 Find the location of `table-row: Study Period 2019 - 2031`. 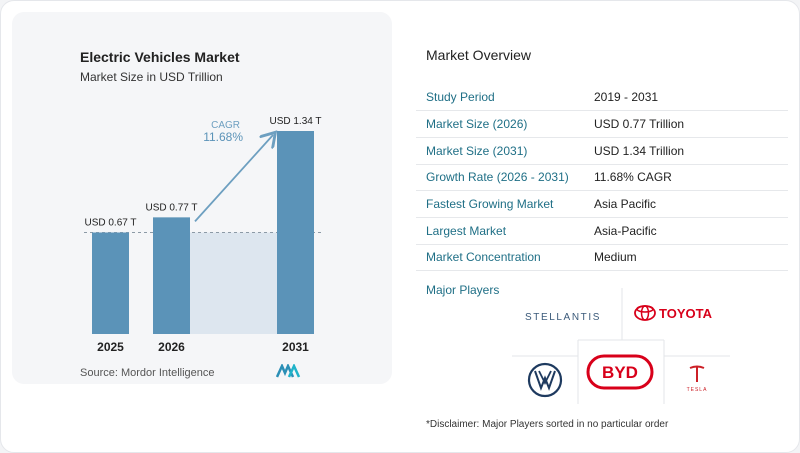

table-row: Study Period 2019 - 2031 is located at coordinates (602, 98).